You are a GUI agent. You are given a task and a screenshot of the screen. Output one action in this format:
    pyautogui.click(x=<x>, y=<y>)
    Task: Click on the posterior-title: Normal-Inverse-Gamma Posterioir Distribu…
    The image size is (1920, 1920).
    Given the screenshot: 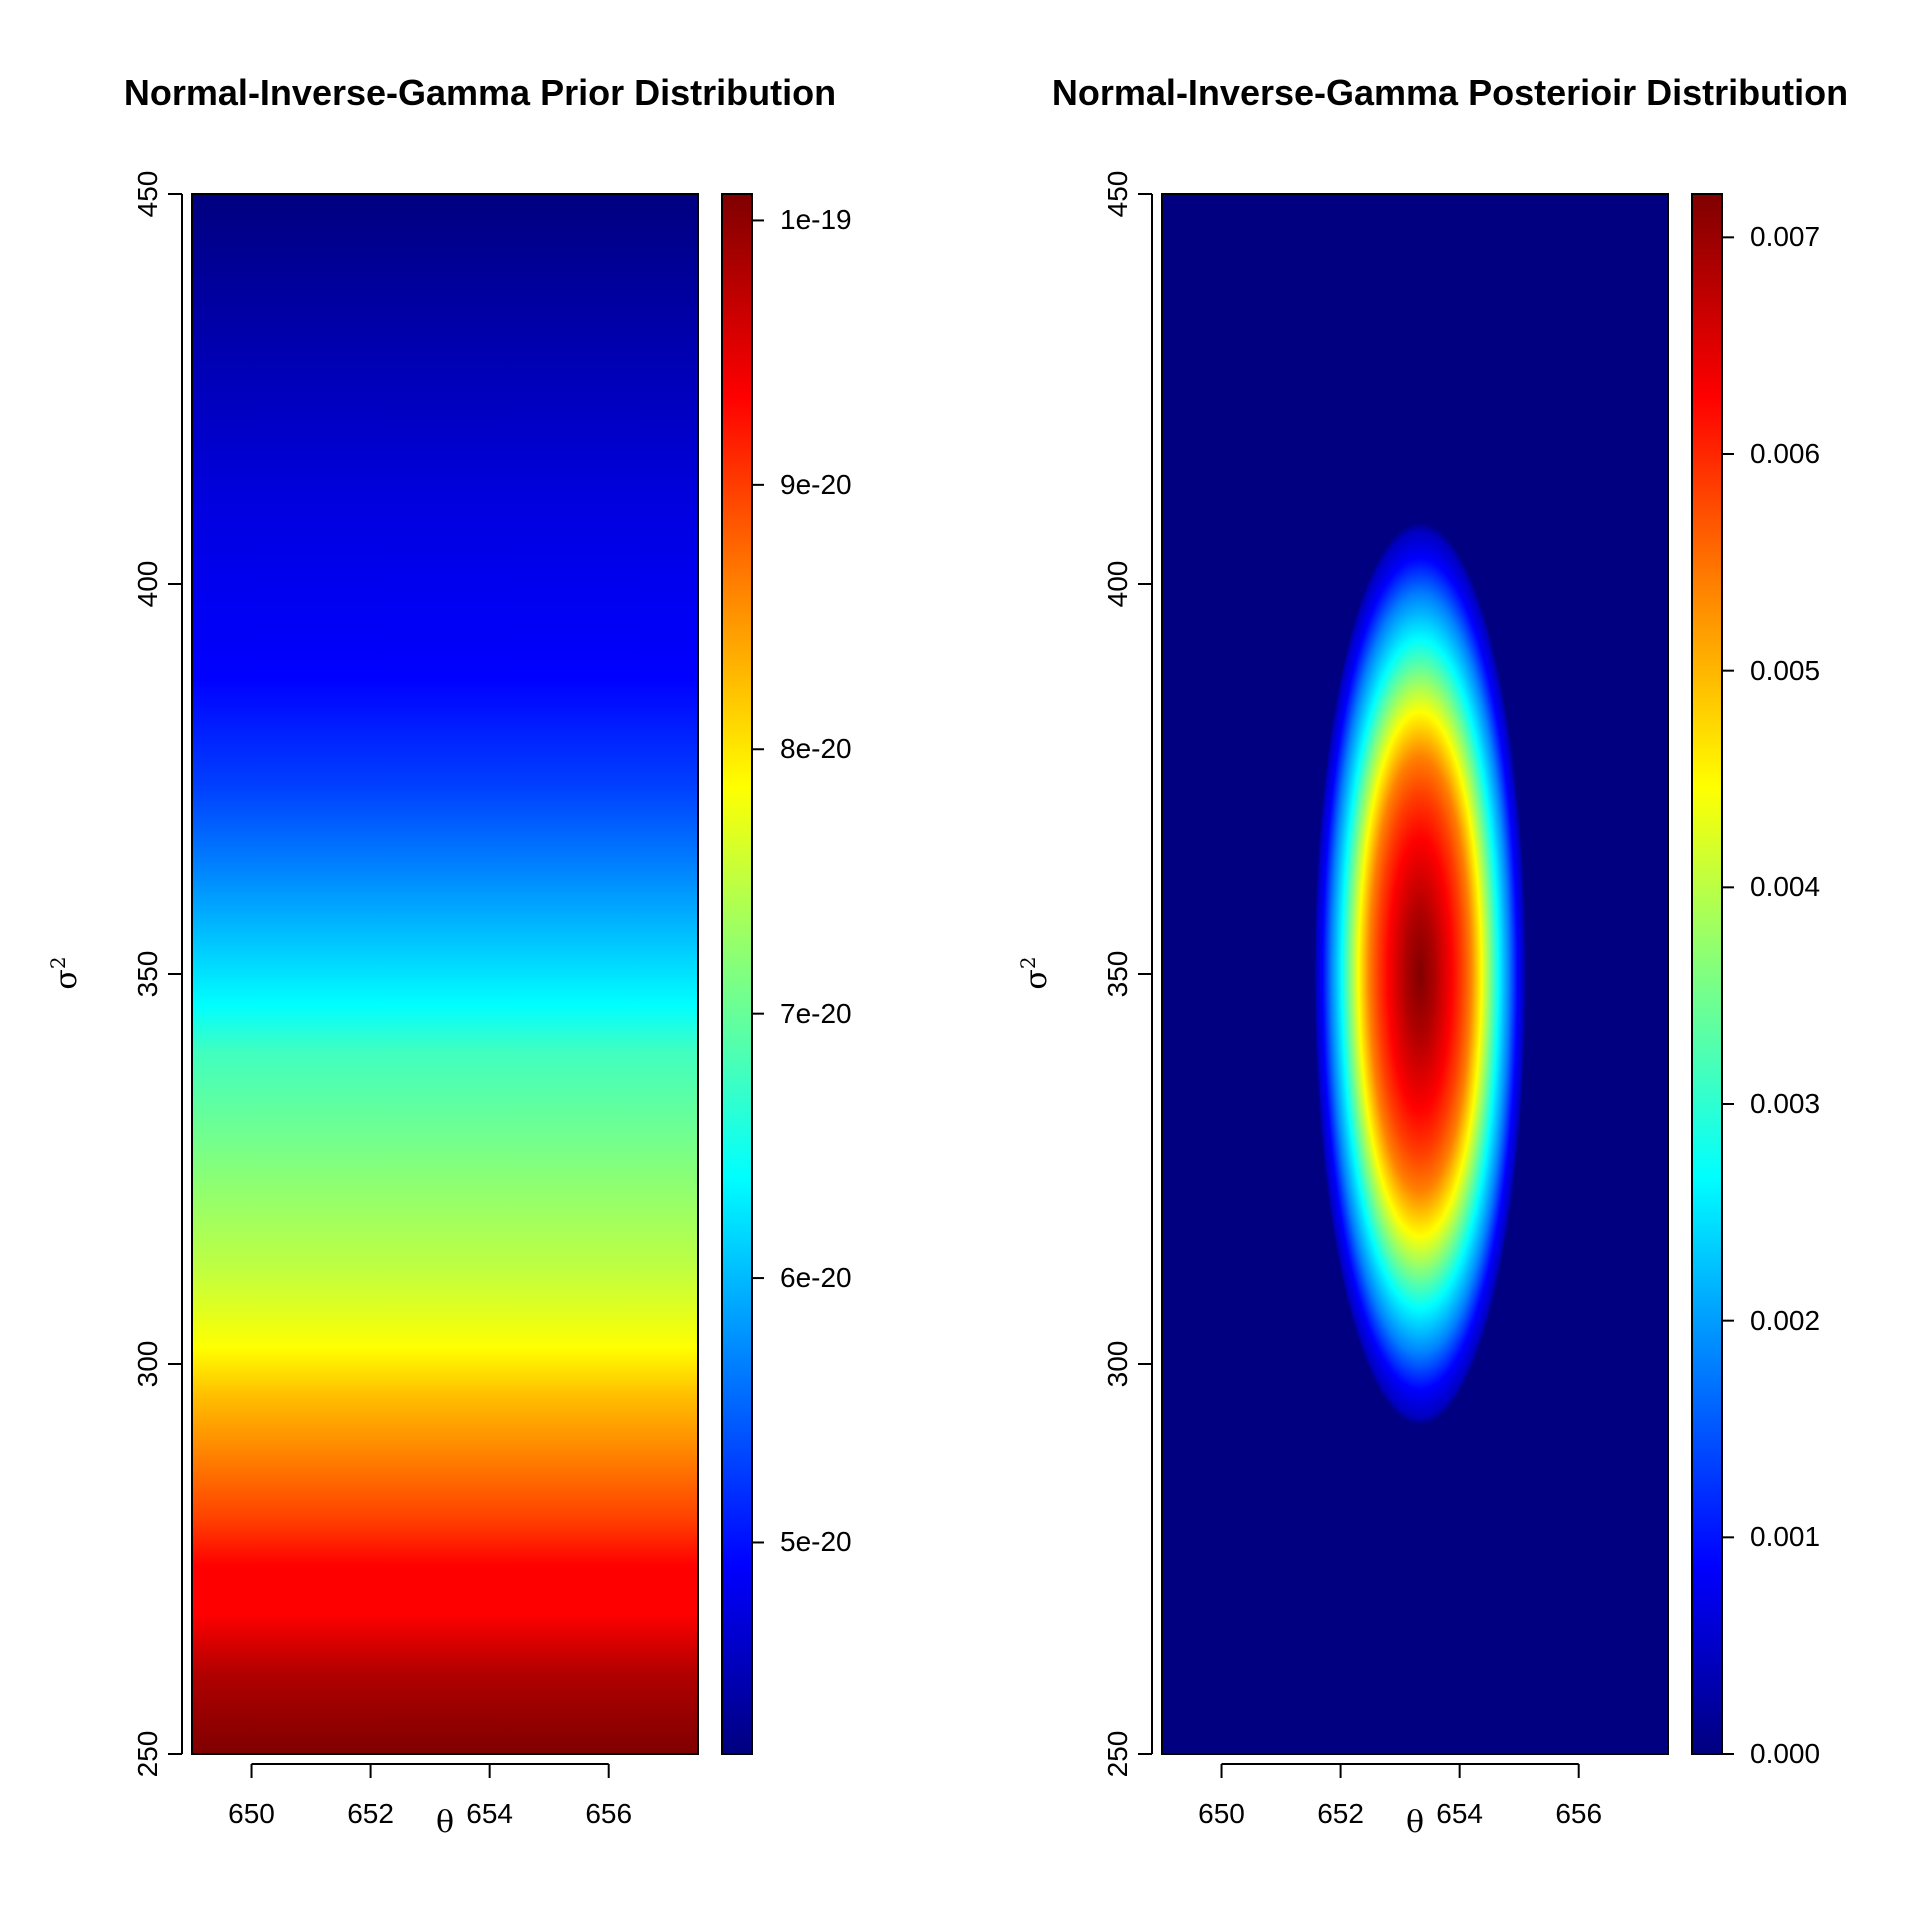 What is the action you would take?
    pyautogui.click(x=1450, y=92)
    